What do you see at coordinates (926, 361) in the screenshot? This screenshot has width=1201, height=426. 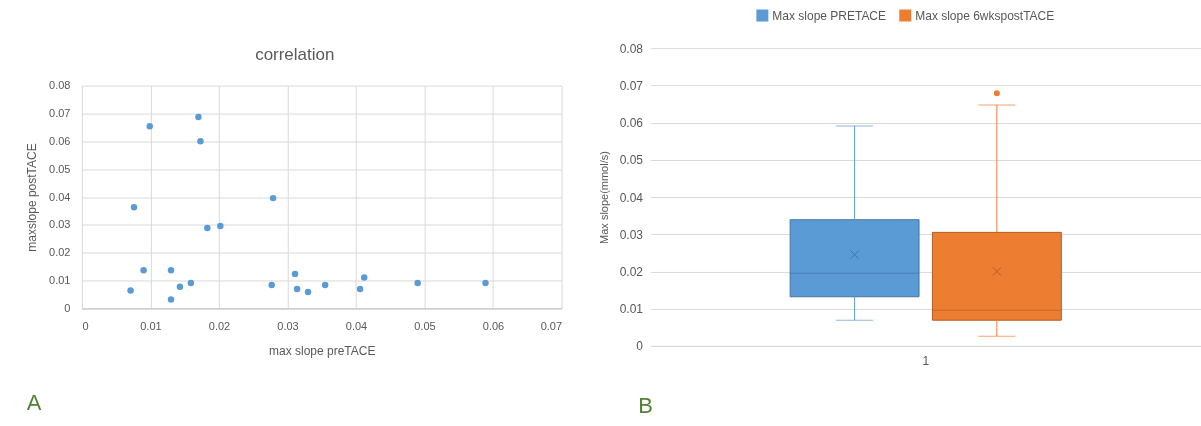 I see `x-tick-label: 1` at bounding box center [926, 361].